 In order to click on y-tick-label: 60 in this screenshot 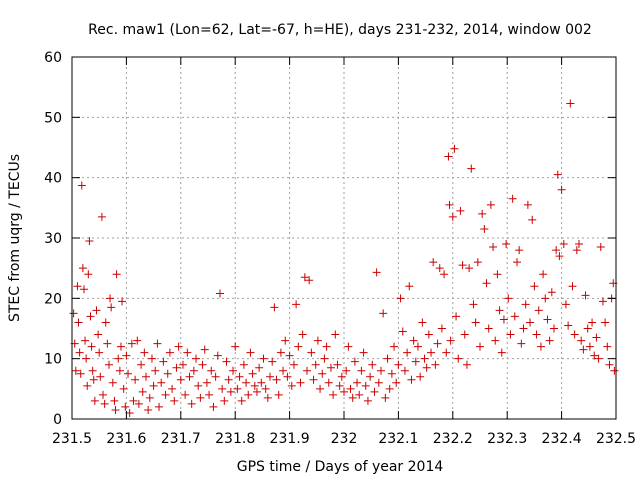, I will do `click(53, 58)`.